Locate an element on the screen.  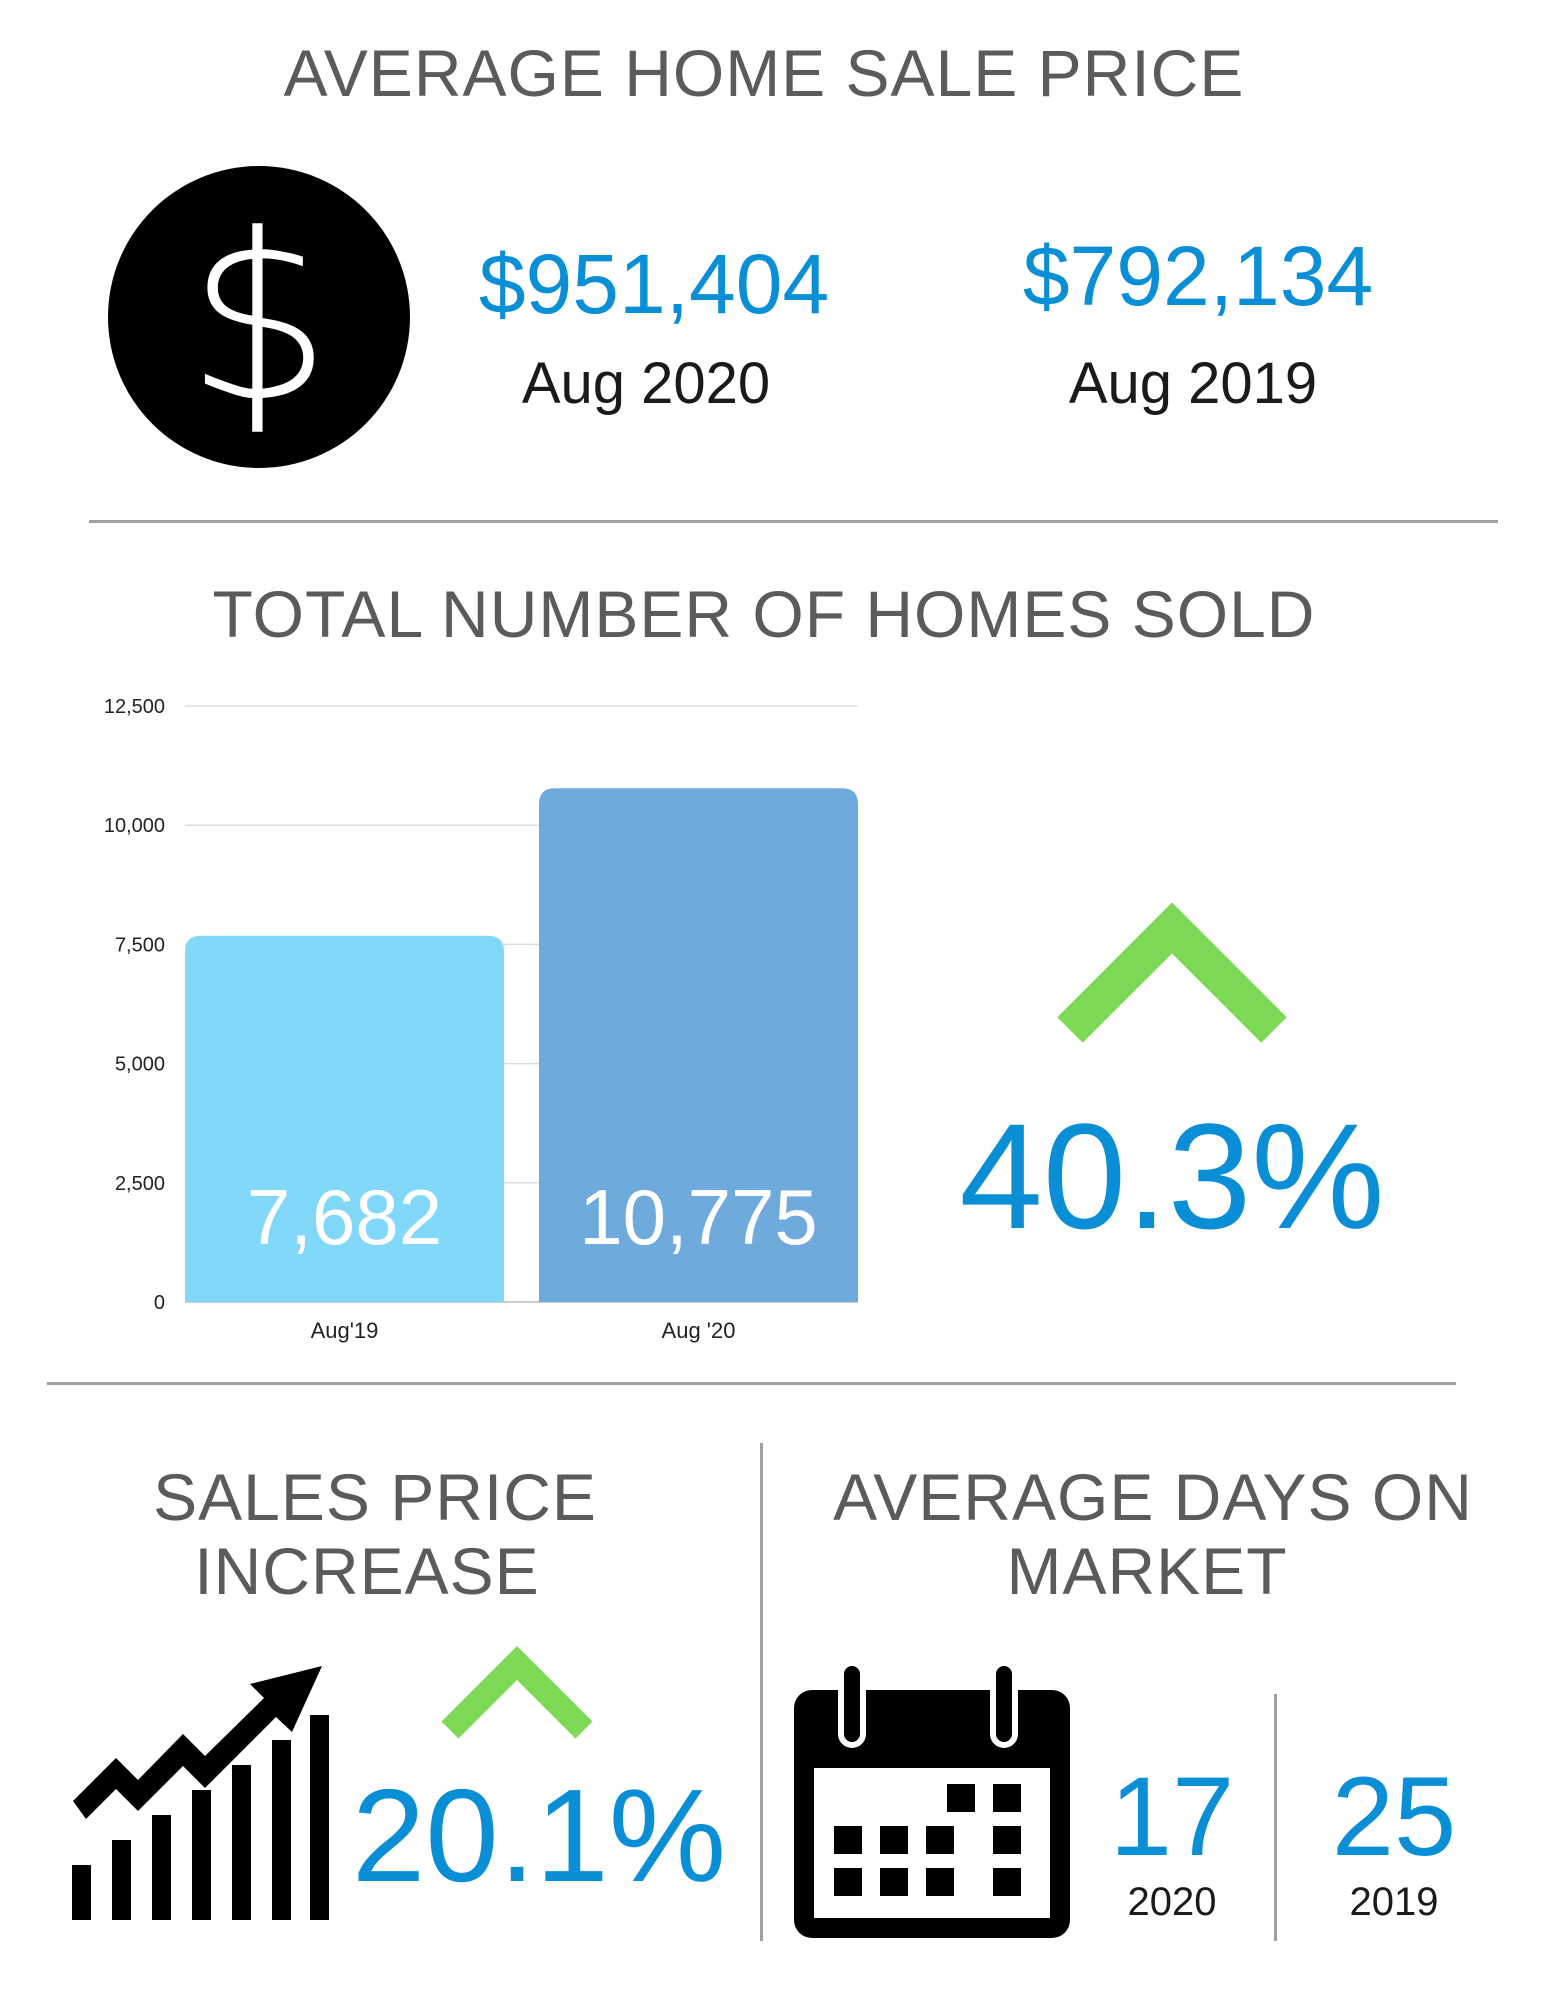
section-title-average-sale-price: AVERAGE HOME SALE PRICE is located at coordinates (764, 73).